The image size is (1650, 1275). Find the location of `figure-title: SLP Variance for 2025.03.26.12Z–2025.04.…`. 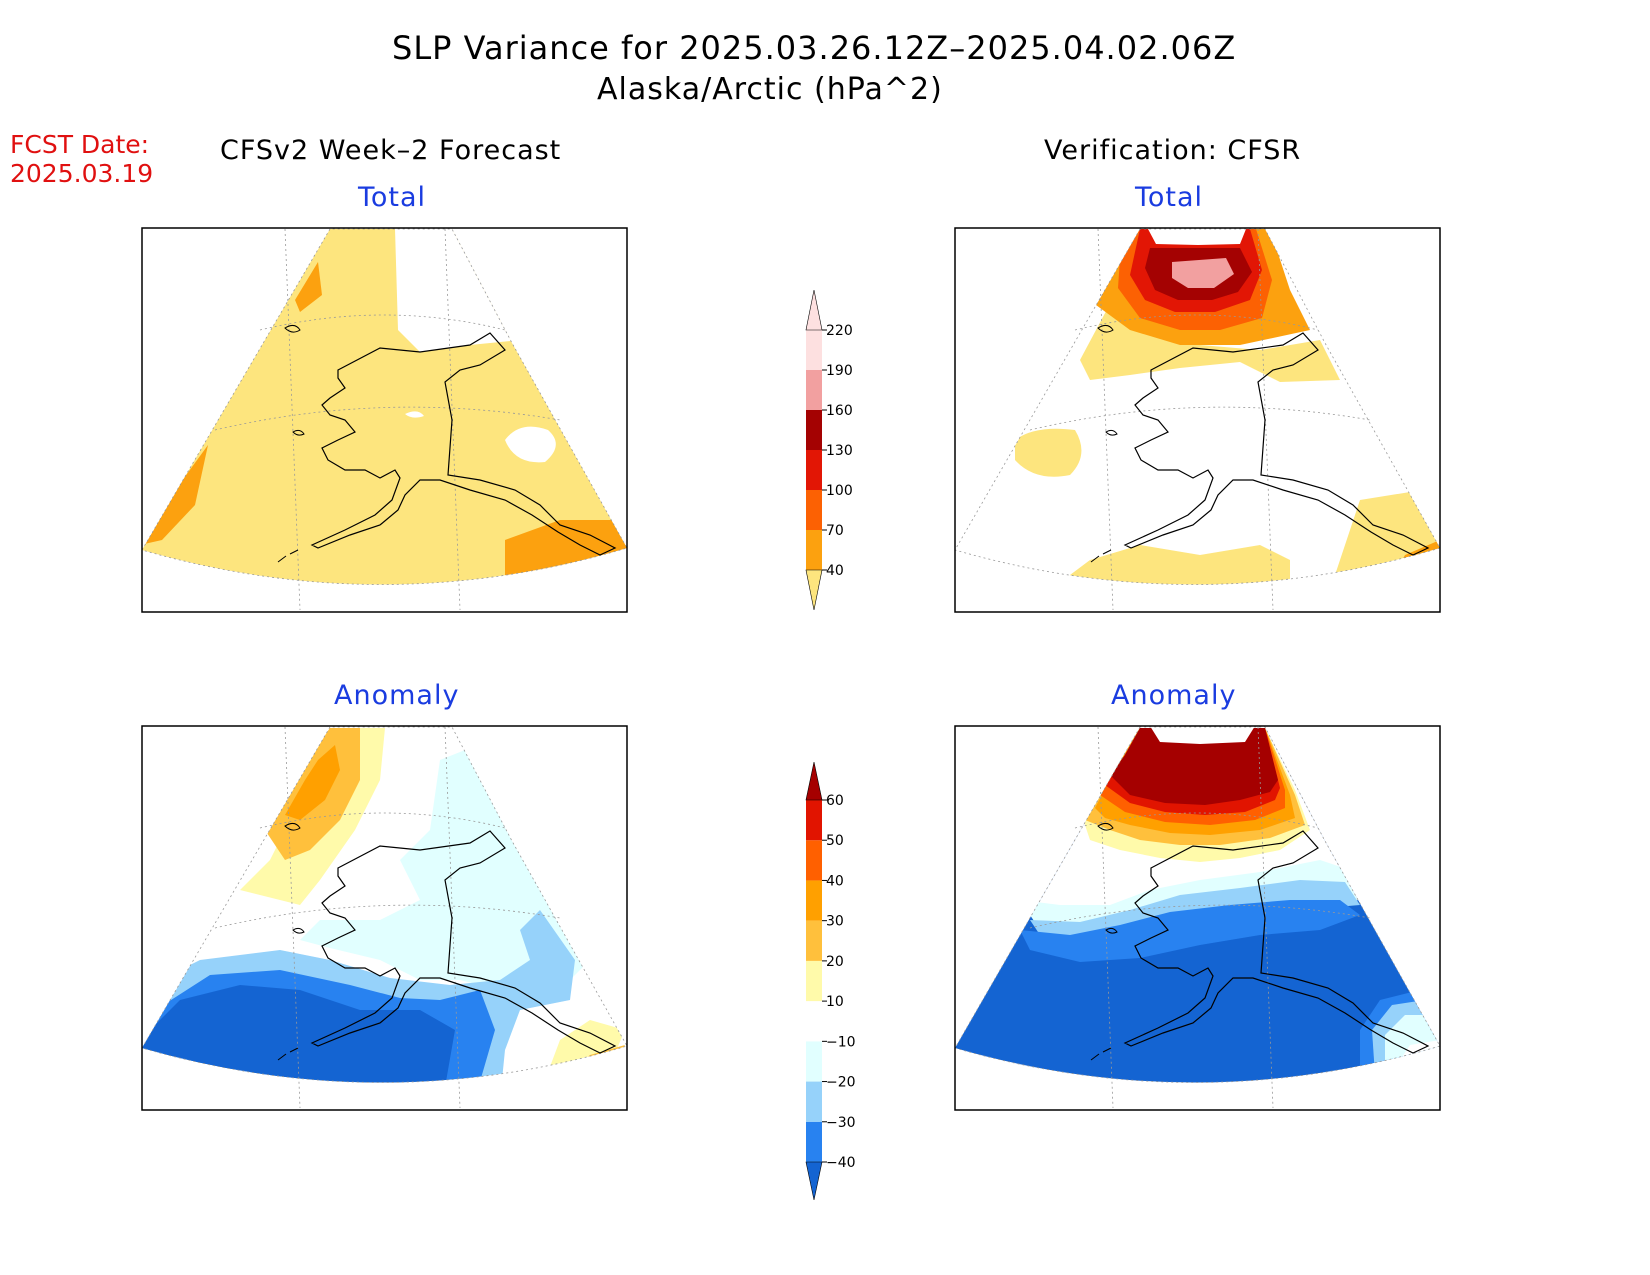

figure-title: SLP Variance for 2025.03.26.12Z–2025.04.… is located at coordinates (814, 48).